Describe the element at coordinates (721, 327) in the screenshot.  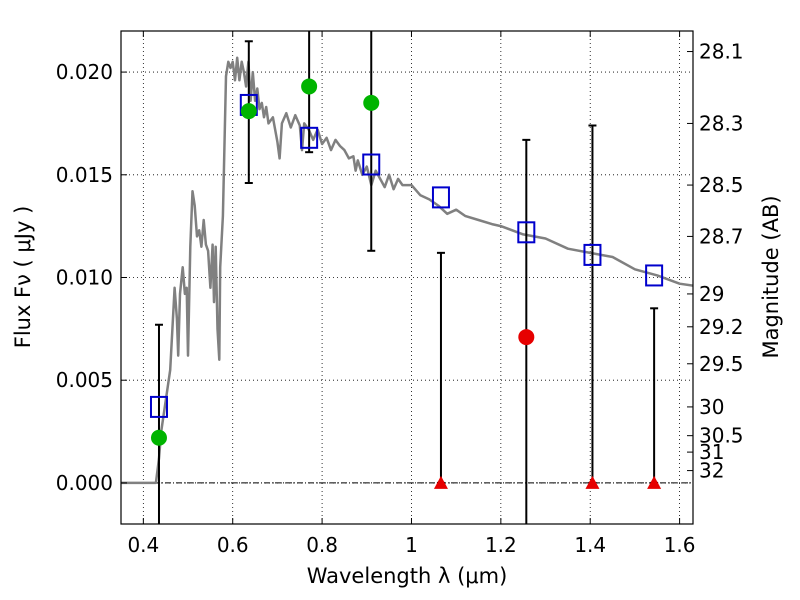
I see `magnitude-tick-label: 29.2` at that location.